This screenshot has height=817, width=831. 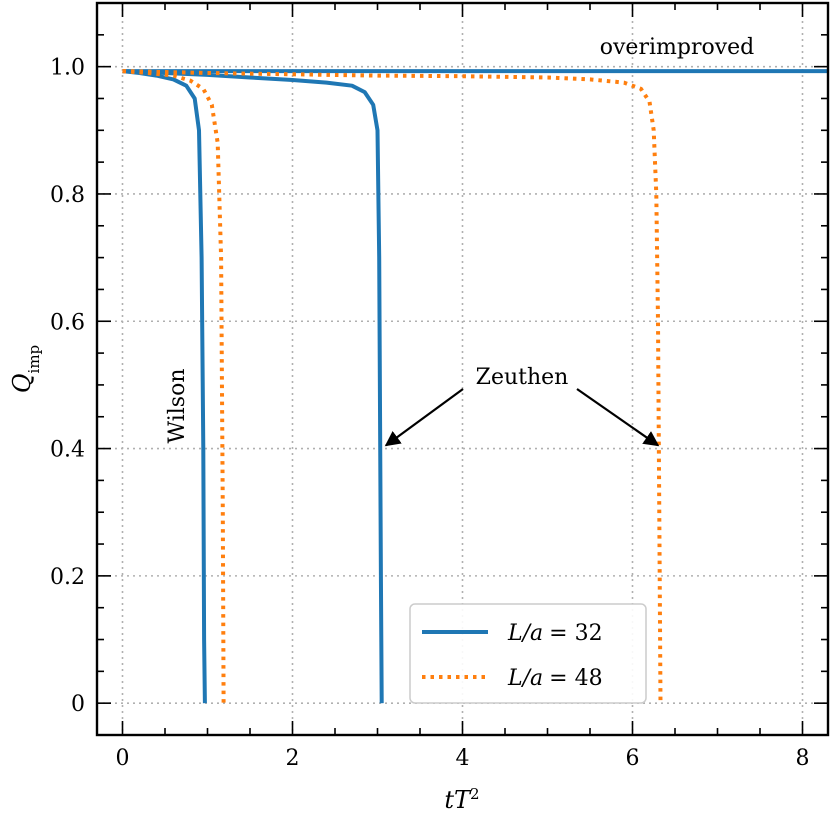 I want to click on legend: L/a = 32 L/a = 48, so click(x=528, y=653).